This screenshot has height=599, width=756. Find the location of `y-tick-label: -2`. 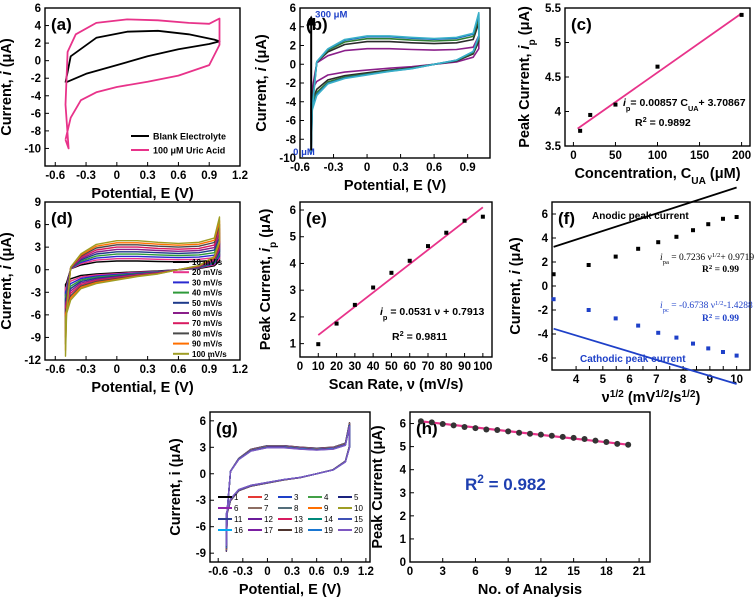

y-tick-label: -2 is located at coordinates (291, 84).